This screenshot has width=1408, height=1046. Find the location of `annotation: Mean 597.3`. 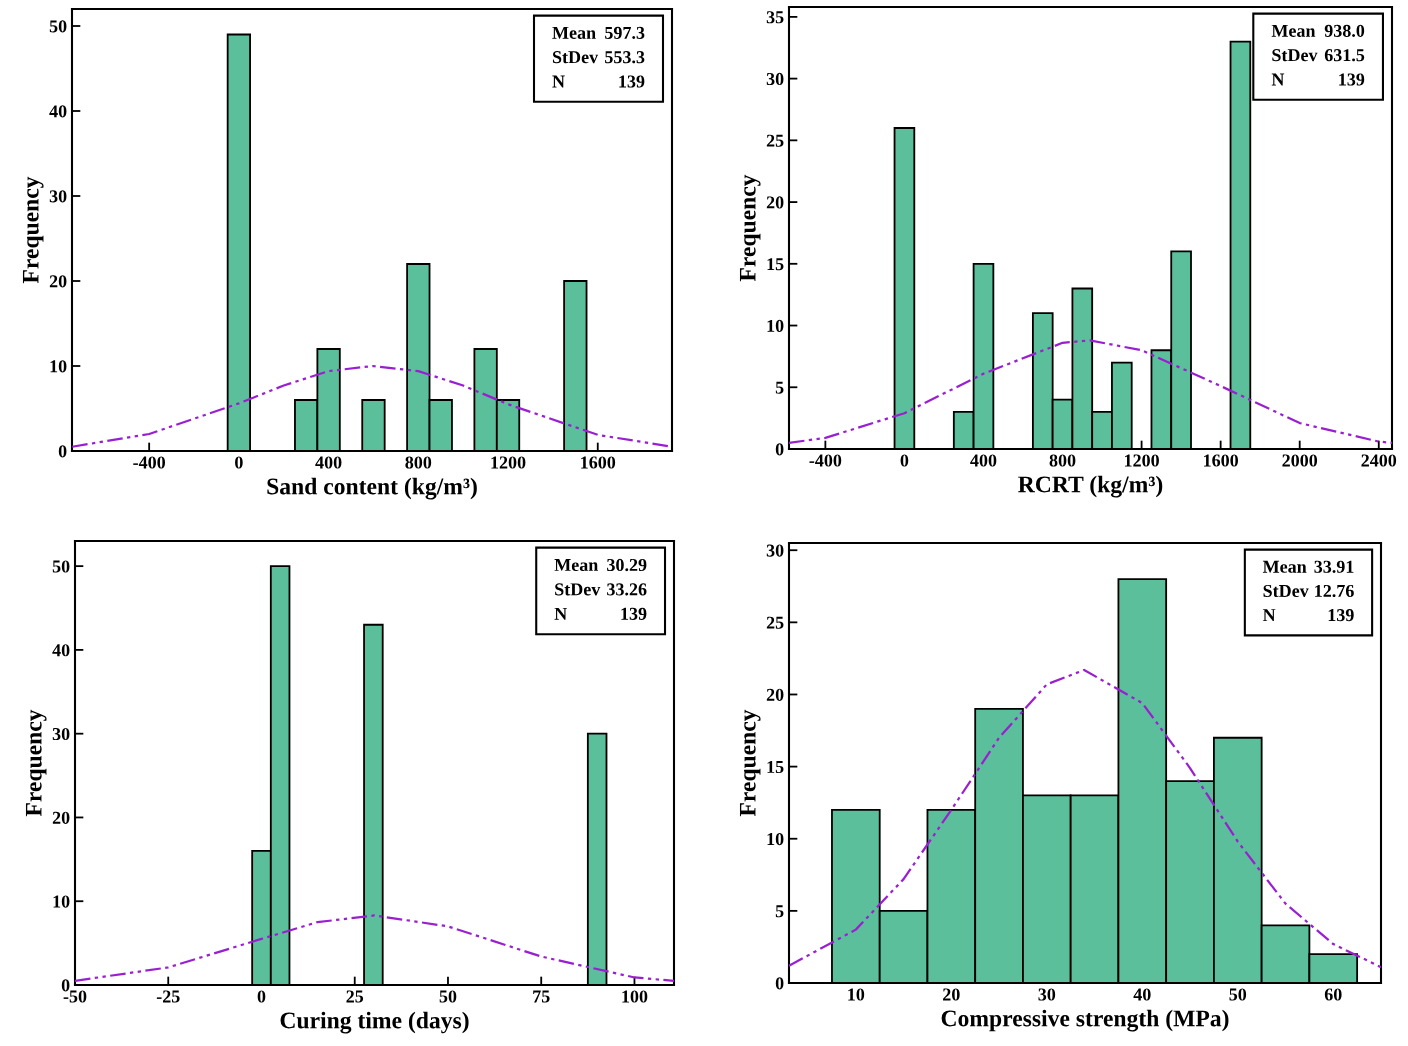

annotation: Mean 597.3 is located at coordinates (598, 33).